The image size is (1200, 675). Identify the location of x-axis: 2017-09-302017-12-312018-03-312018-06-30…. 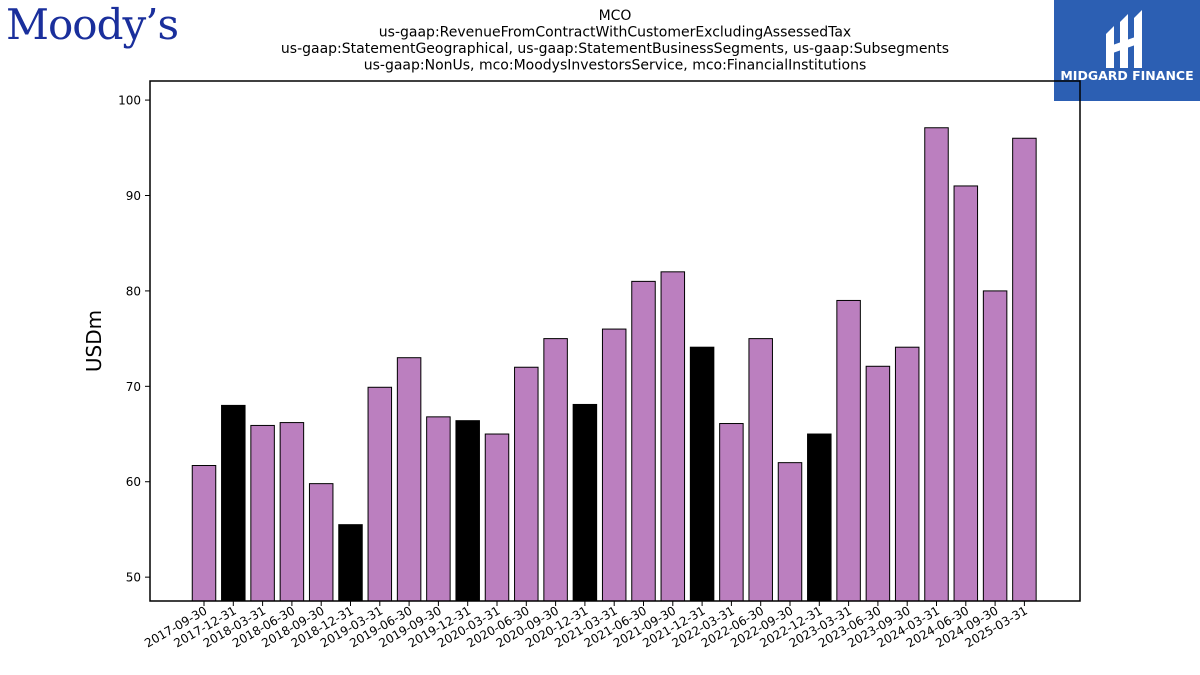
(586, 625).